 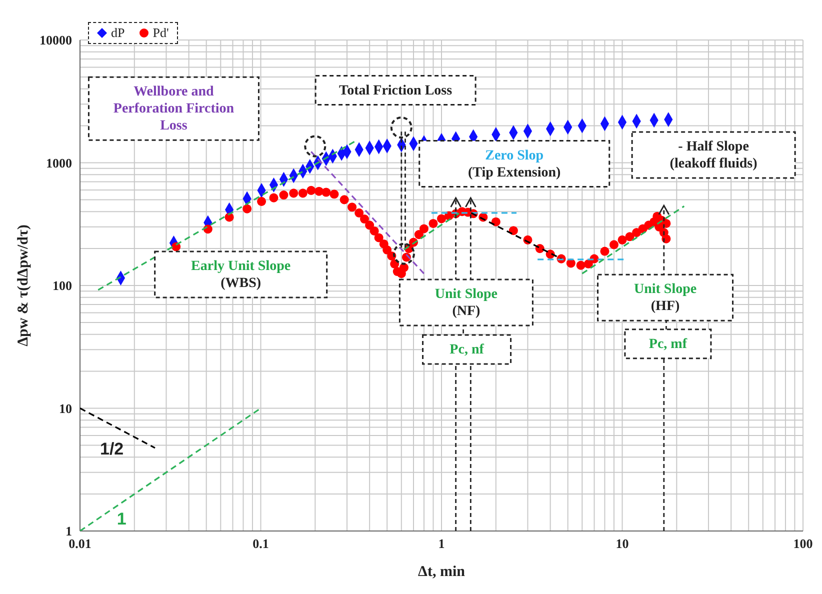 I want to click on annotation: Unit Slope (HF), so click(x=665, y=298).